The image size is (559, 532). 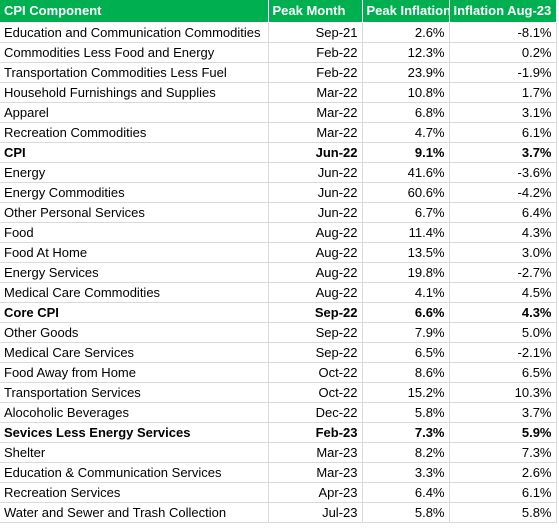 What do you see at coordinates (503, 52) in the screenshot?
I see `cell-inflation-aug23: 0.2%` at bounding box center [503, 52].